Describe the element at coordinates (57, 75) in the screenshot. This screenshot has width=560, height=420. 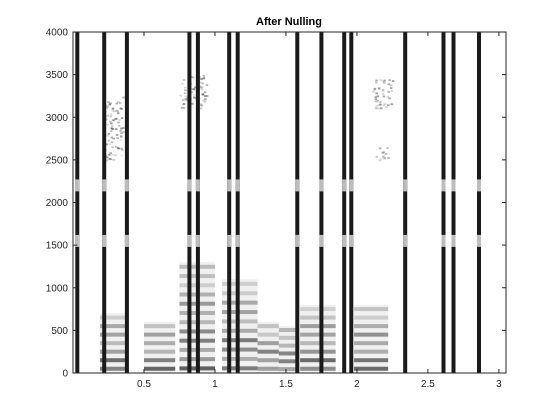
I see `y-tick-label: 3500` at that location.